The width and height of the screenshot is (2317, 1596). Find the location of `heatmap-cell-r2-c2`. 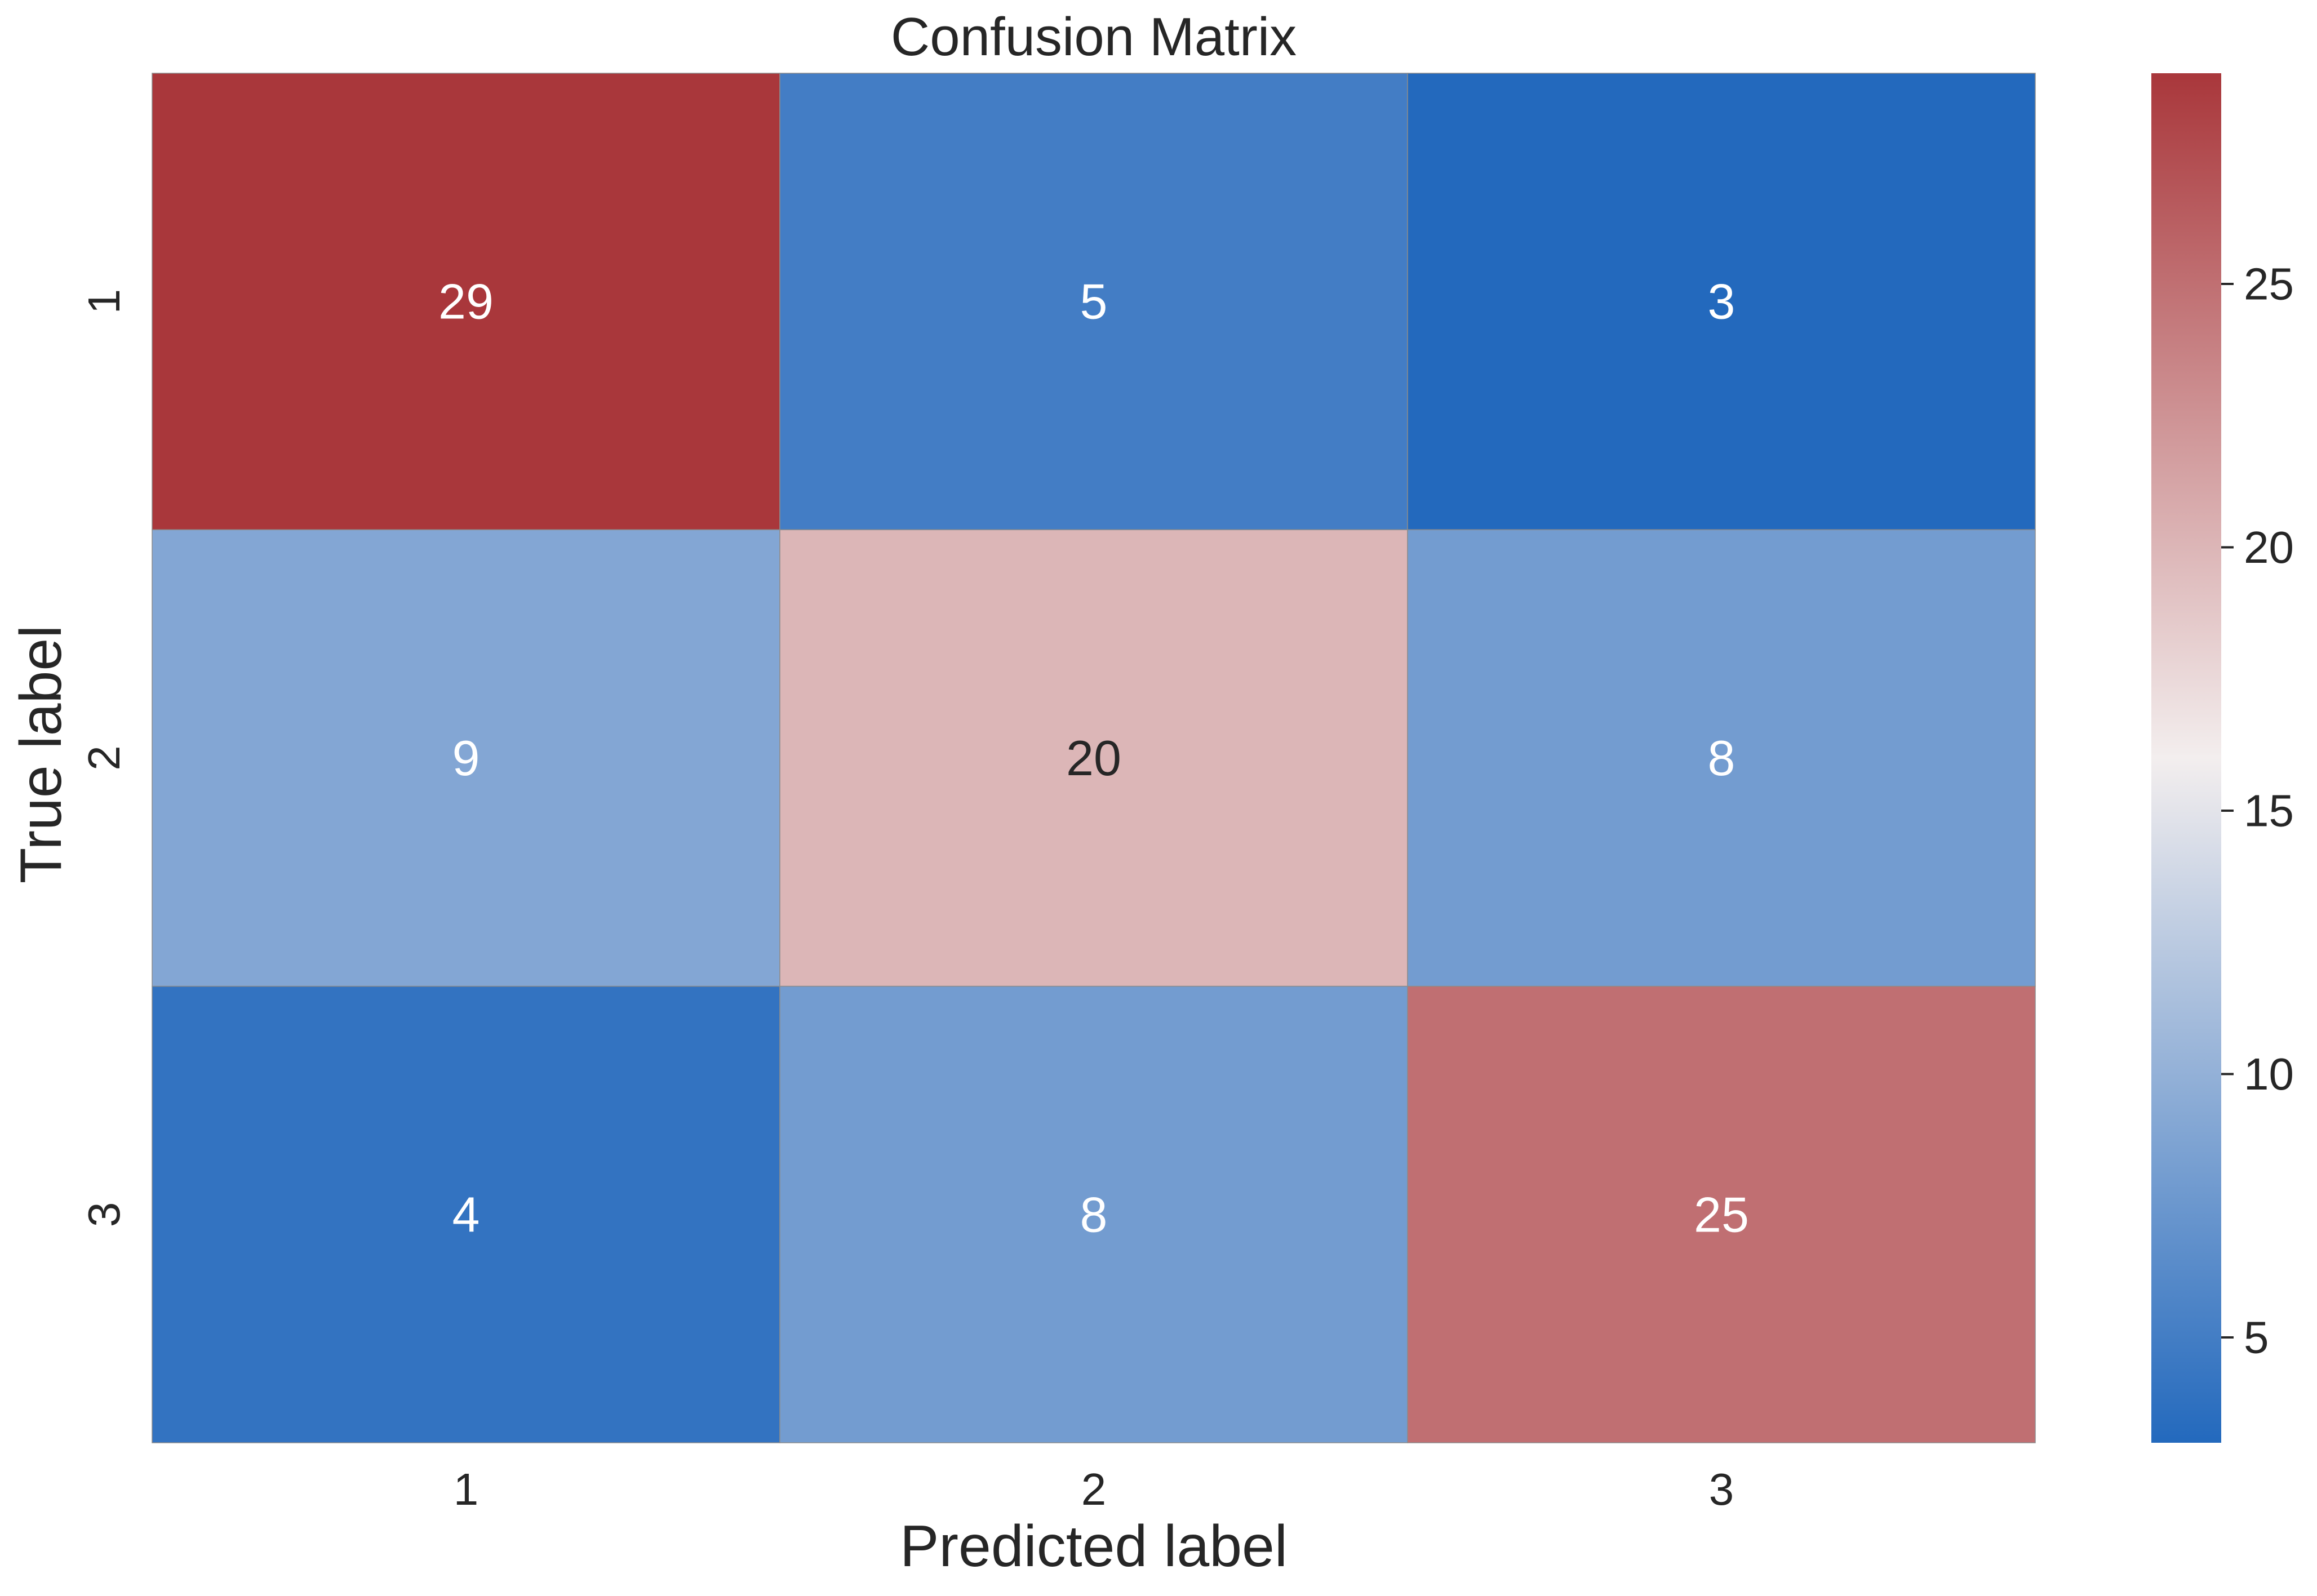

heatmap-cell-r2-c2 is located at coordinates (1093, 758).